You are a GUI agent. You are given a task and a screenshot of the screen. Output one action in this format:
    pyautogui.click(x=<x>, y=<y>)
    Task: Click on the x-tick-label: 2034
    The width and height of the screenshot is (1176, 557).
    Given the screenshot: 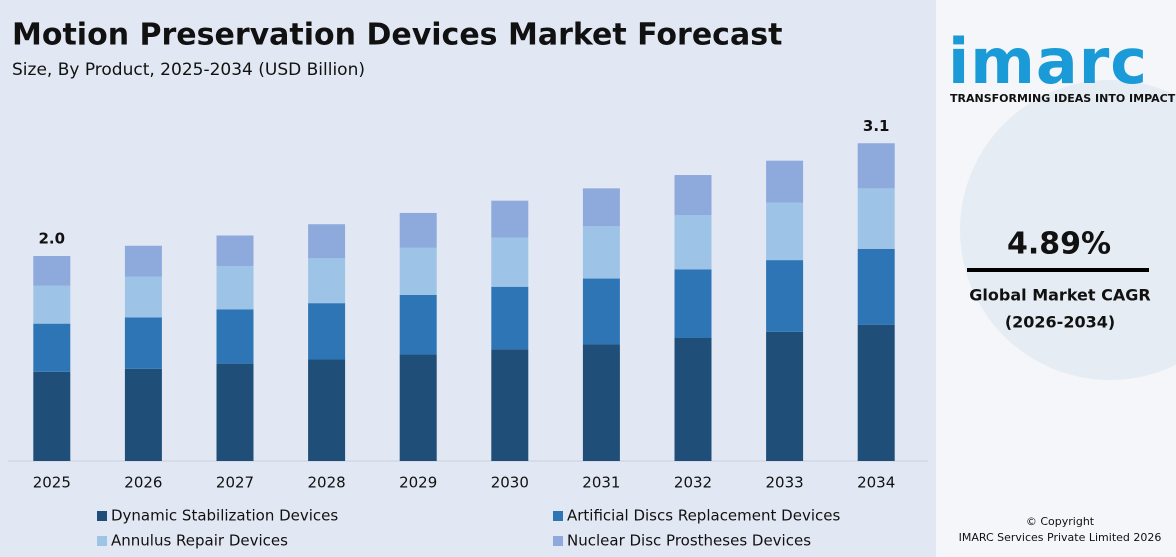 What is the action you would take?
    pyautogui.click(x=876, y=483)
    